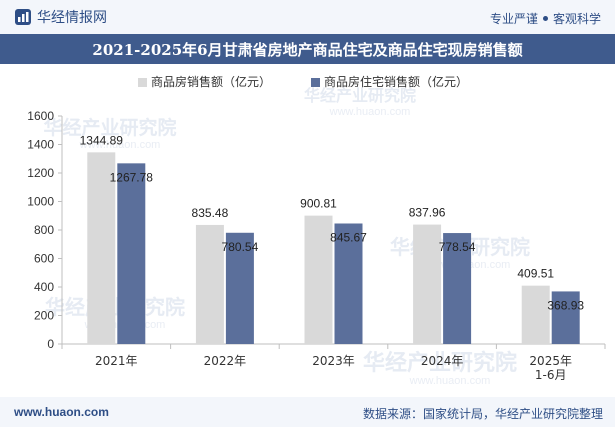 The width and height of the screenshot is (615, 427). I want to click on x-tick-label: 2022年, so click(225, 361).